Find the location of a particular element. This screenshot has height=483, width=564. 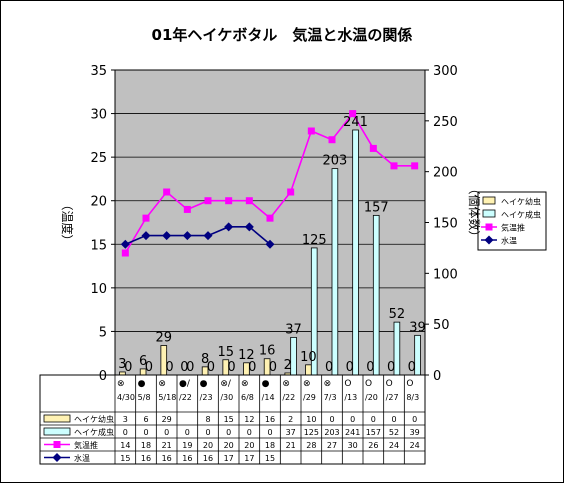

table-cell: 52 is located at coordinates (394, 432).